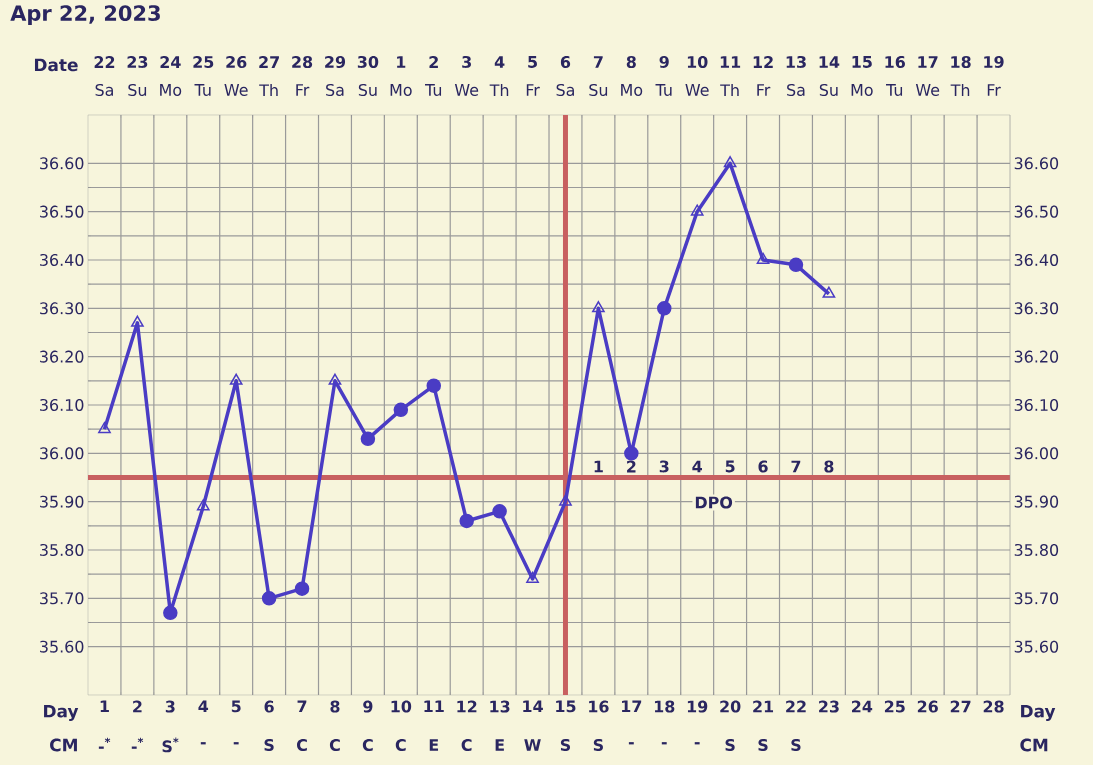 This screenshot has height=765, width=1093. I want to click on y-tick-label: 36.20, so click(62, 356).